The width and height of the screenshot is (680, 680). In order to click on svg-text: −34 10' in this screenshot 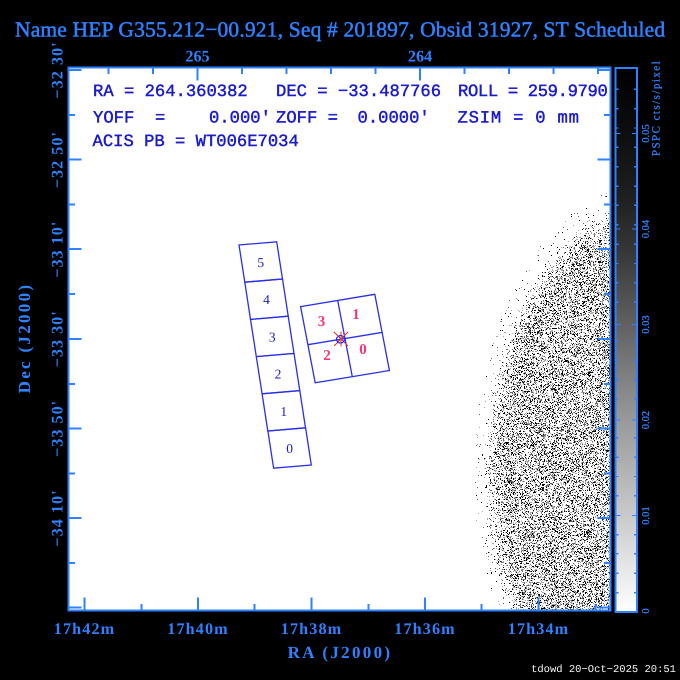, I will do `click(58, 517)`.